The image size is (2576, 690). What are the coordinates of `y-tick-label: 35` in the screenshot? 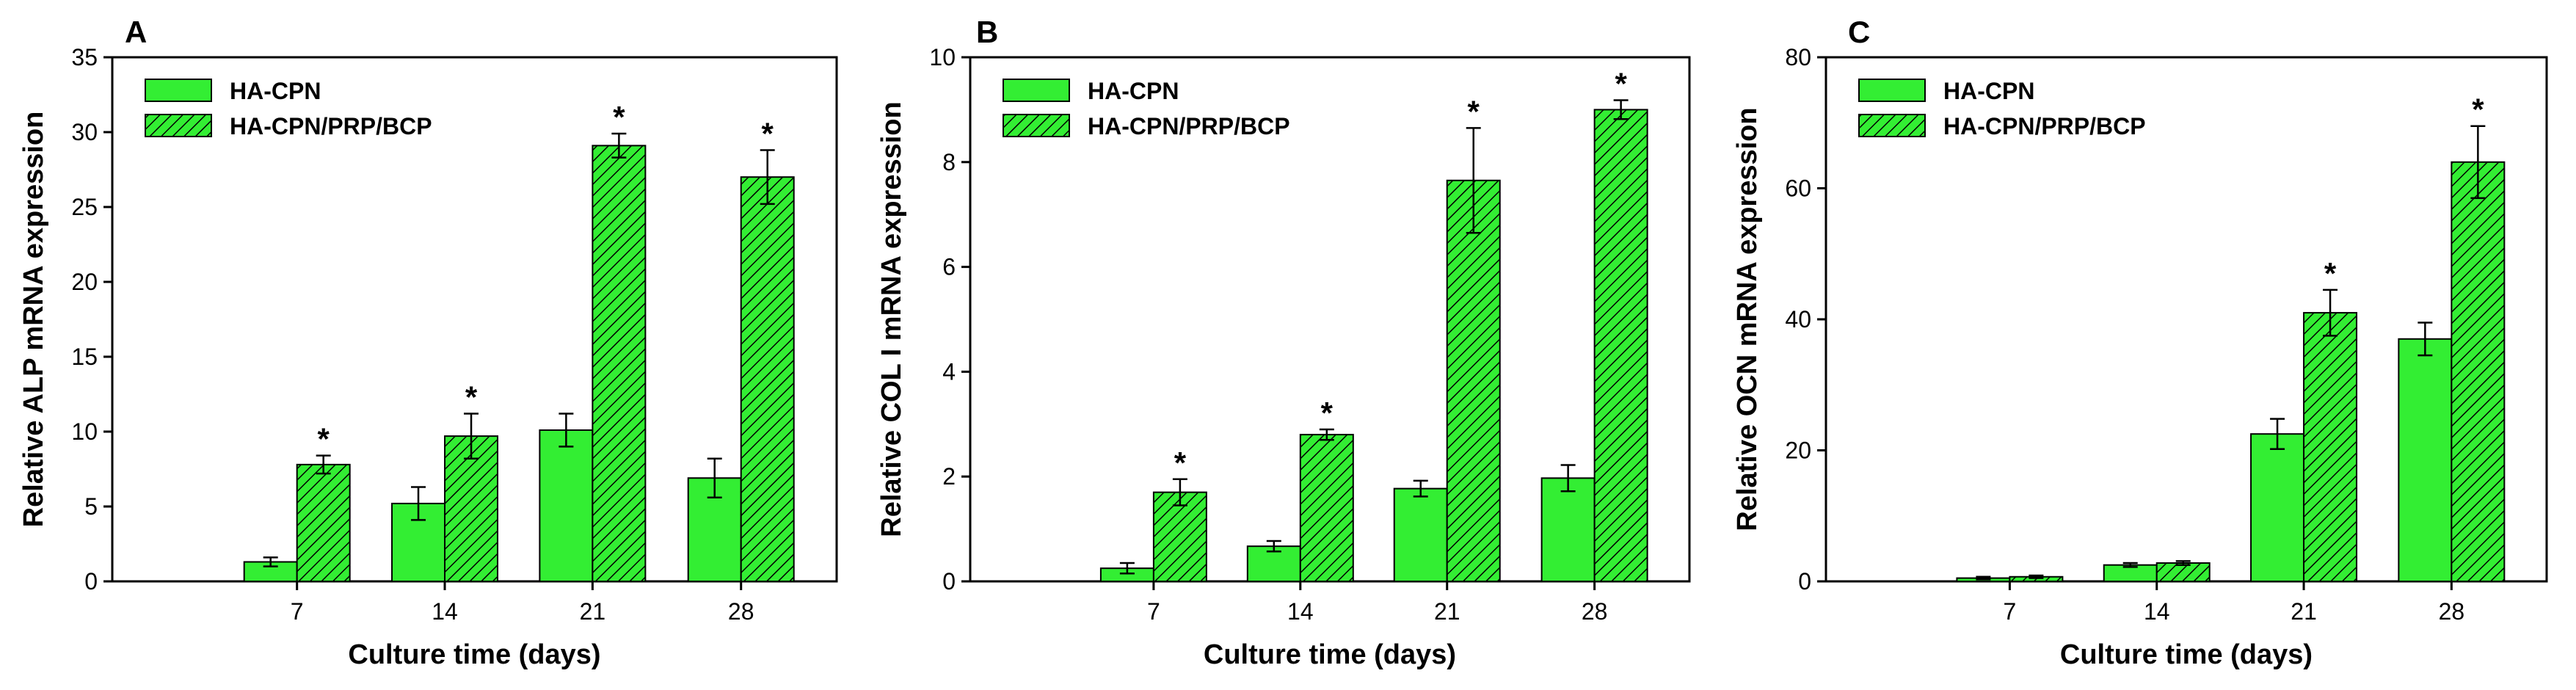 It's located at (84, 57).